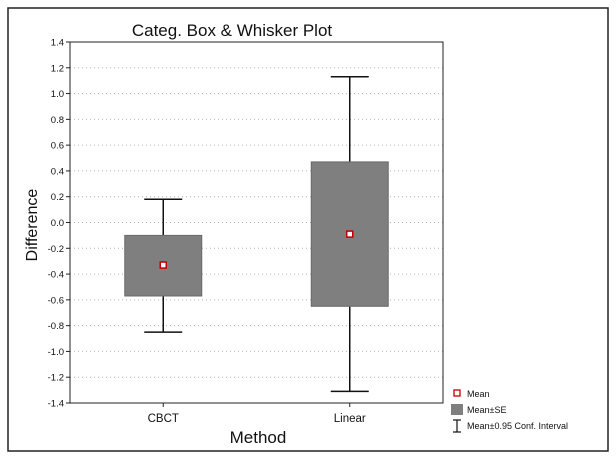 This screenshot has width=616, height=464. Describe the element at coordinates (163, 419) in the screenshot. I see `x-tick-label-cbct: CBCT` at that location.